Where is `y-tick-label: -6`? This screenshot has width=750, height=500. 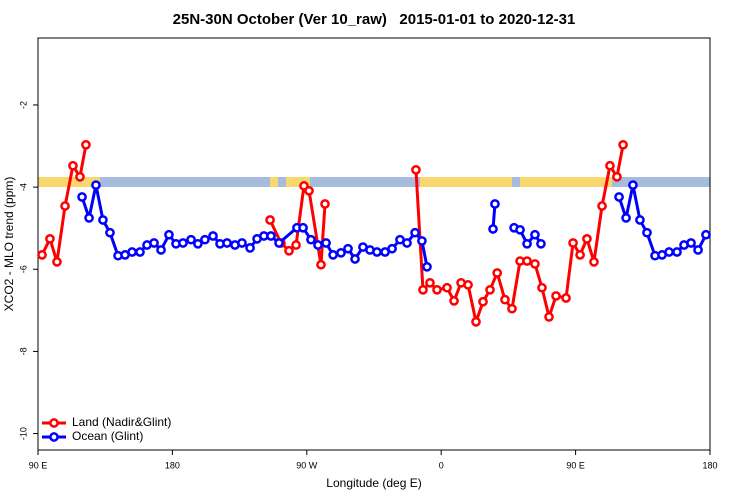 y-tick-label: -6 is located at coordinates (23, 269).